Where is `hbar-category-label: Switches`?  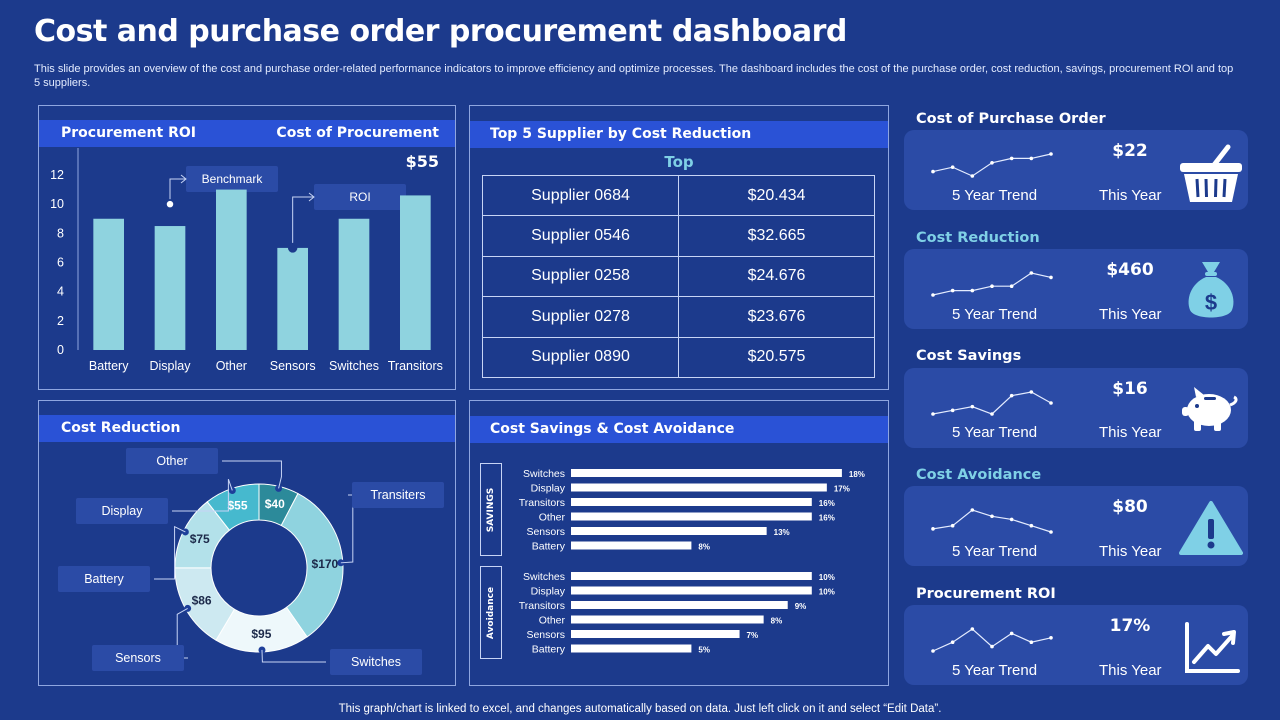 hbar-category-label: Switches is located at coordinates (544, 577).